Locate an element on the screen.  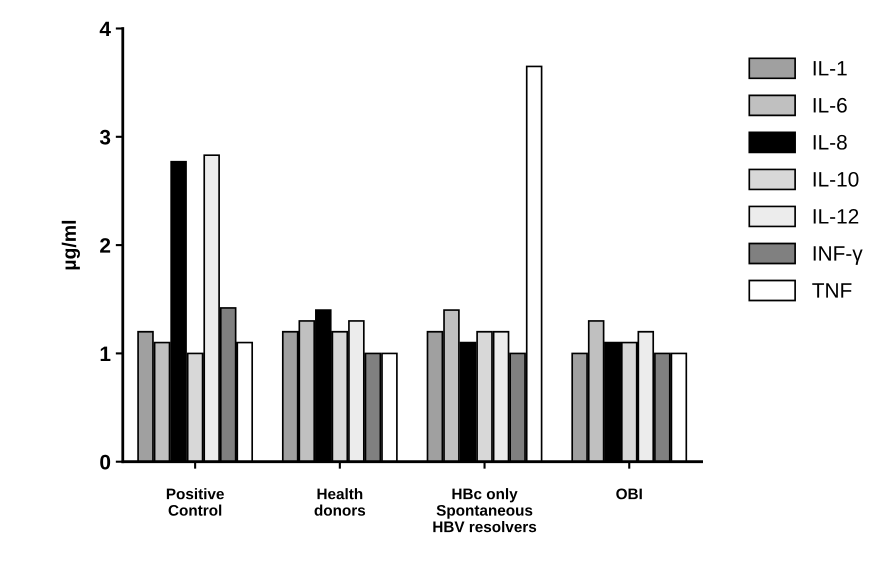
legend-label: IL-6 is located at coordinates (830, 105).